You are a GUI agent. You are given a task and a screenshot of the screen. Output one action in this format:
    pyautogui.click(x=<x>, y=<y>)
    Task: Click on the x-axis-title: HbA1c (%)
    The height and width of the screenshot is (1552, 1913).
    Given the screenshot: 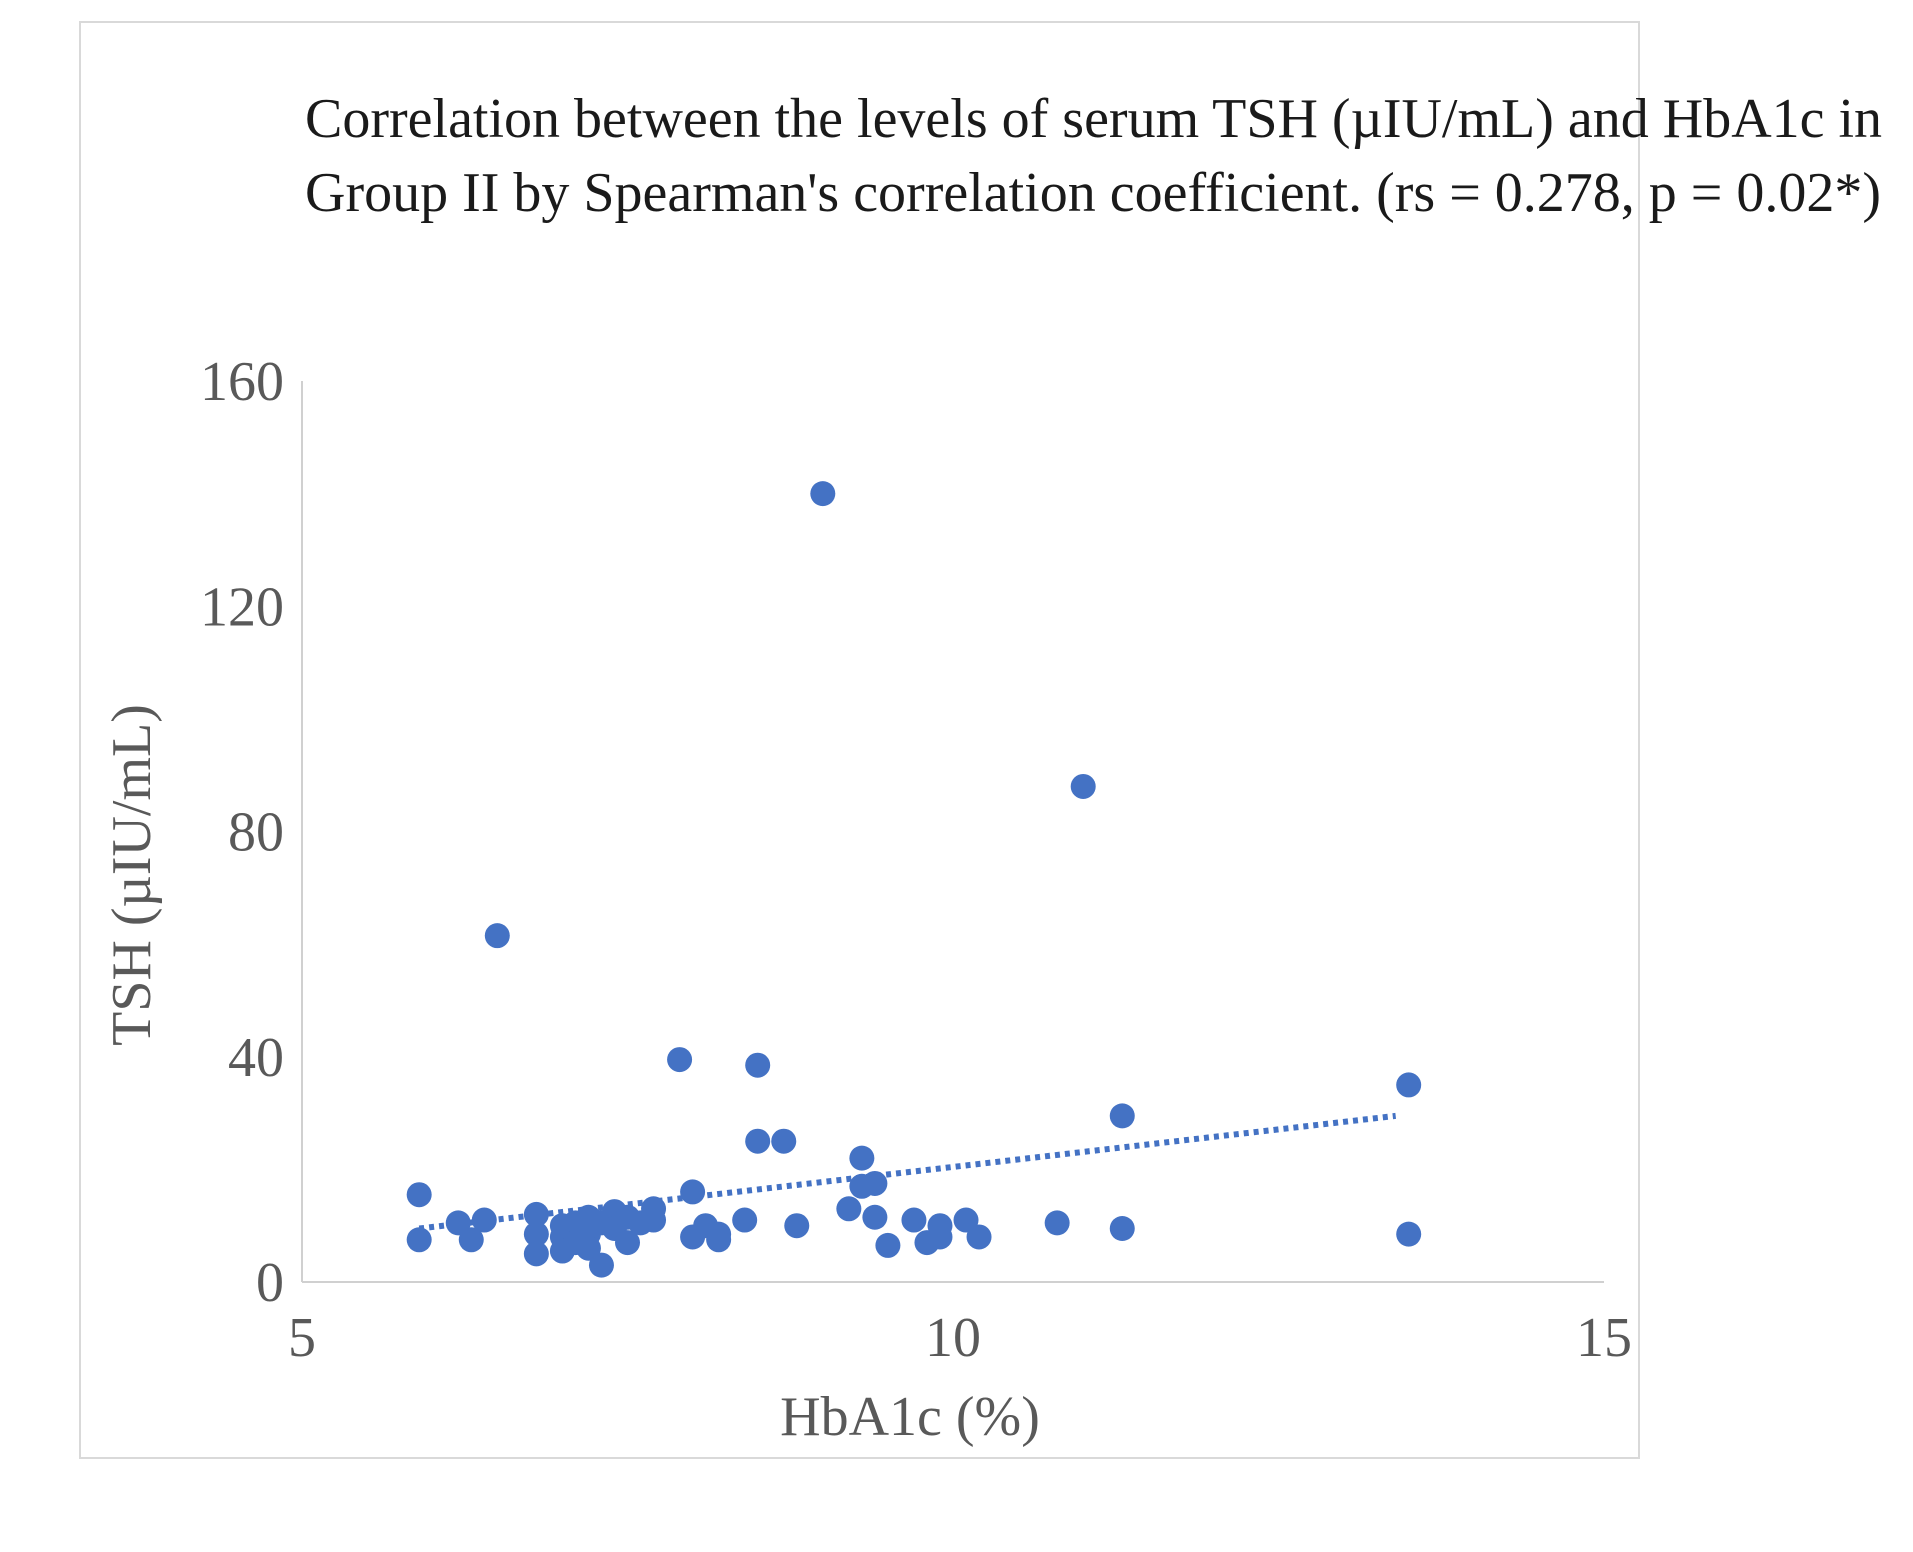 What is the action you would take?
    pyautogui.click(x=910, y=1417)
    